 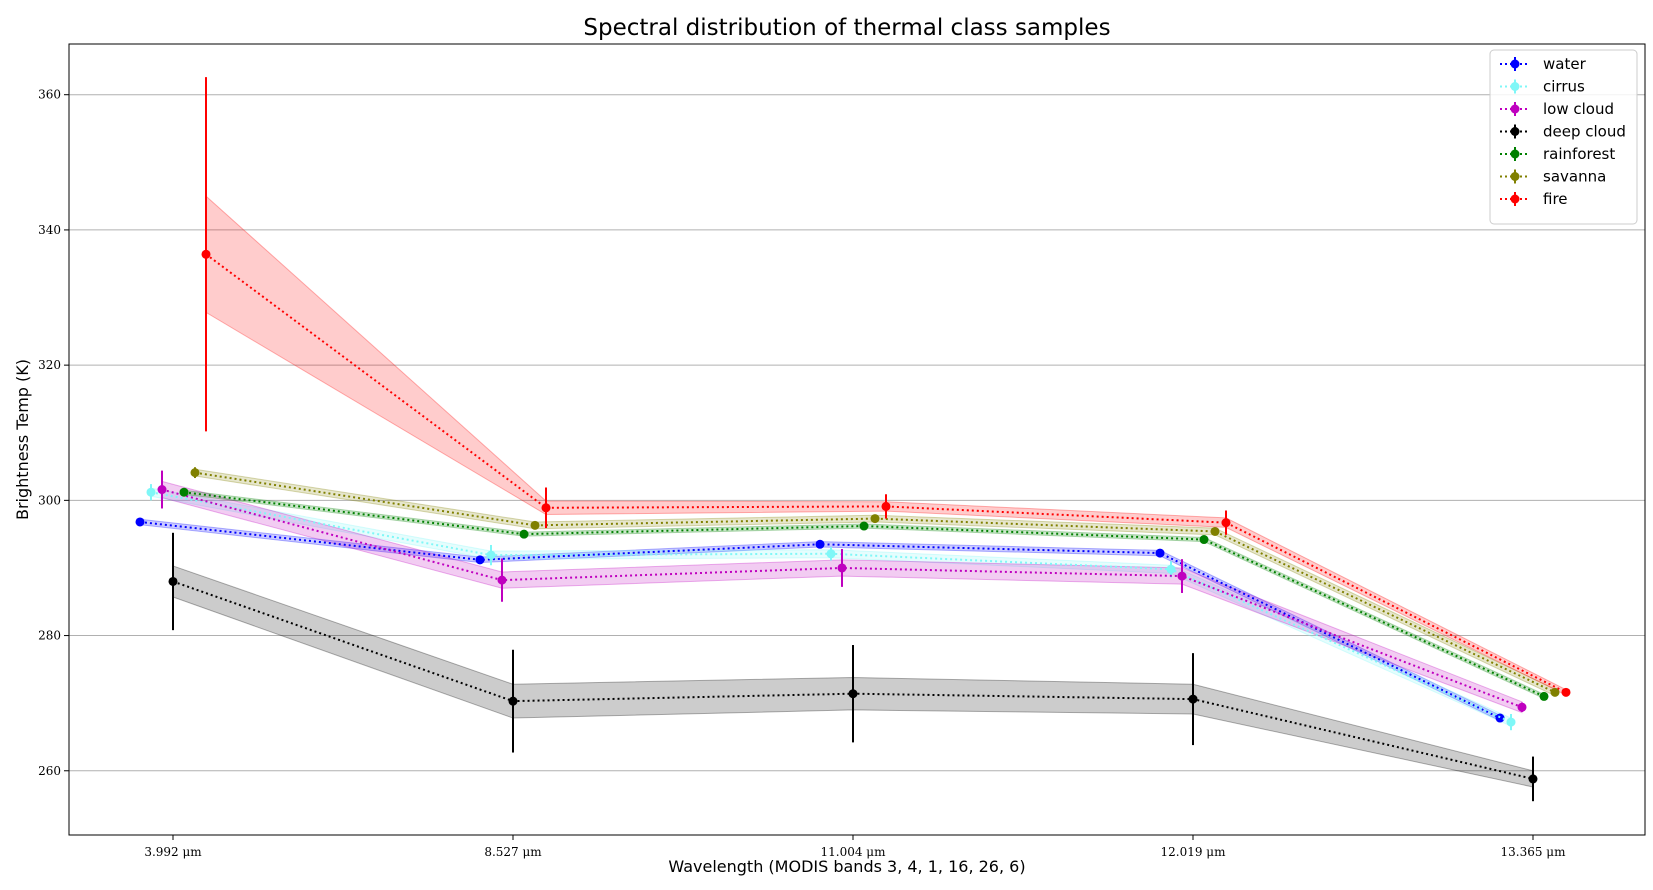 What do you see at coordinates (49, 500) in the screenshot?
I see `y-tick-label: 300` at bounding box center [49, 500].